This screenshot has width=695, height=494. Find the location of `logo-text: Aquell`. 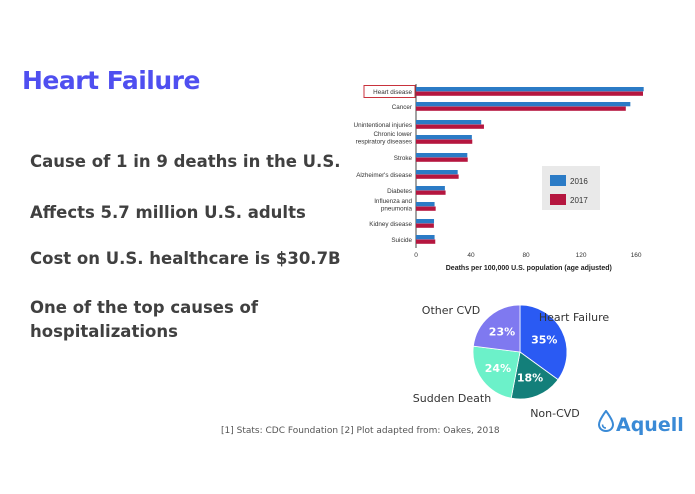

logo-text: Aquell is located at coordinates (650, 425).